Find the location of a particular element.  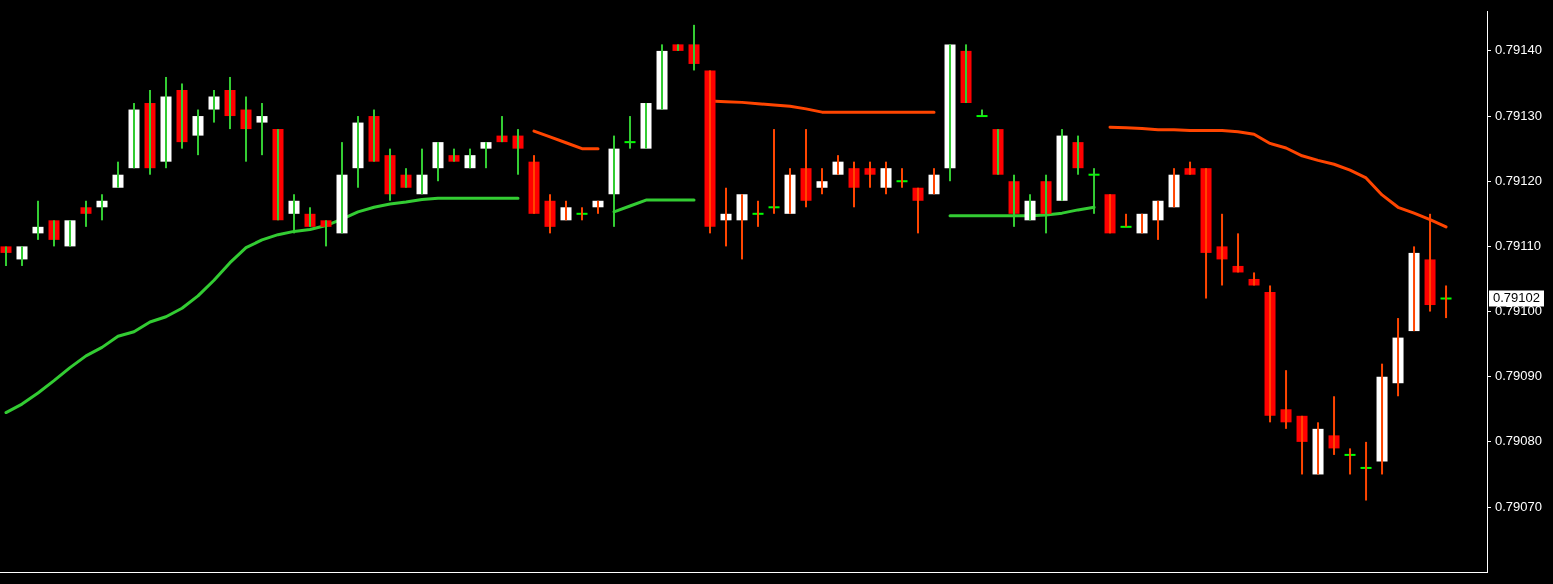

y-tick-label: 0.79130 is located at coordinates (1518, 115).